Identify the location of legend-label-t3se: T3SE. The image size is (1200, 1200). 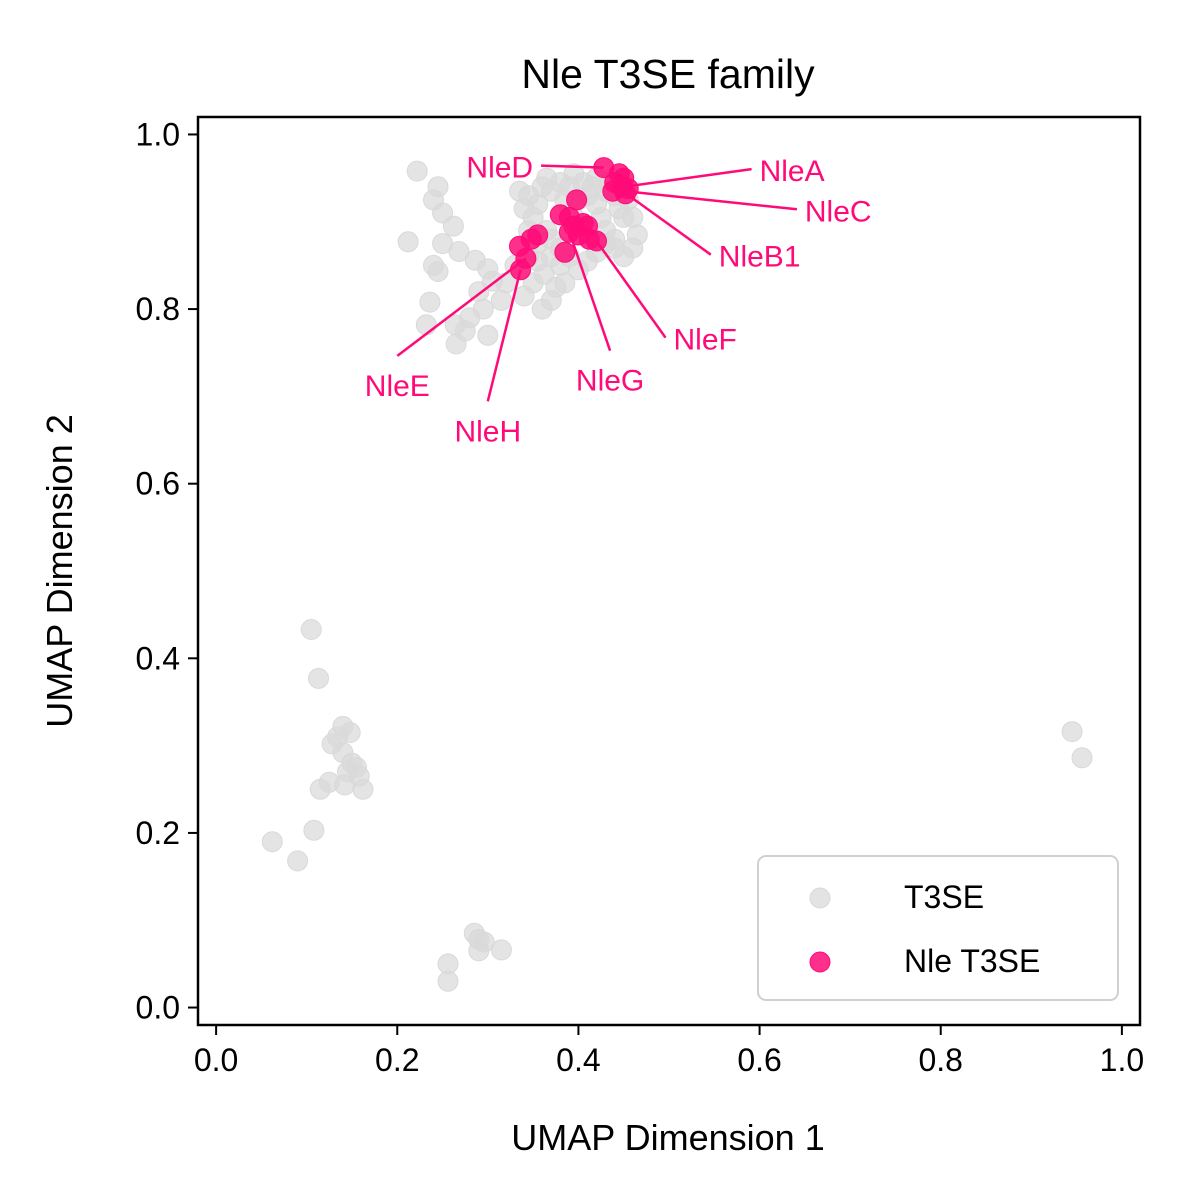
(944, 897).